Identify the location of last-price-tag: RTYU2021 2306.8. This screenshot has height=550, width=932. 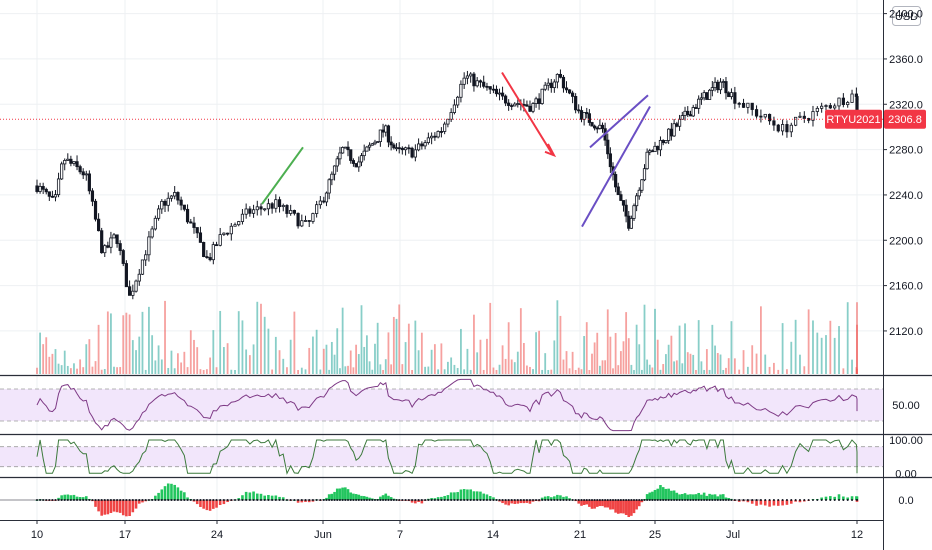
(875, 119).